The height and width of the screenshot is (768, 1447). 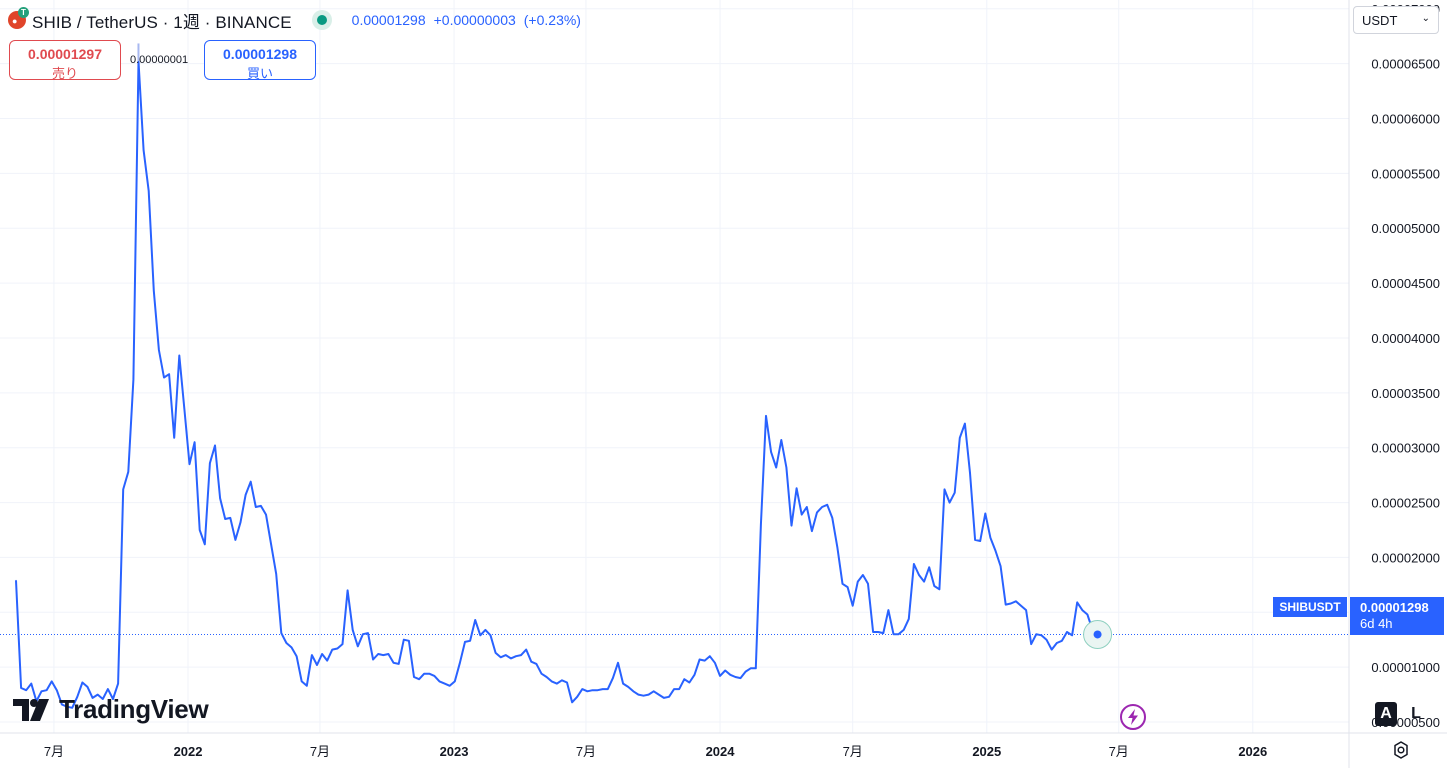 What do you see at coordinates (1133, 719) in the screenshot?
I see `lightning-icon` at bounding box center [1133, 719].